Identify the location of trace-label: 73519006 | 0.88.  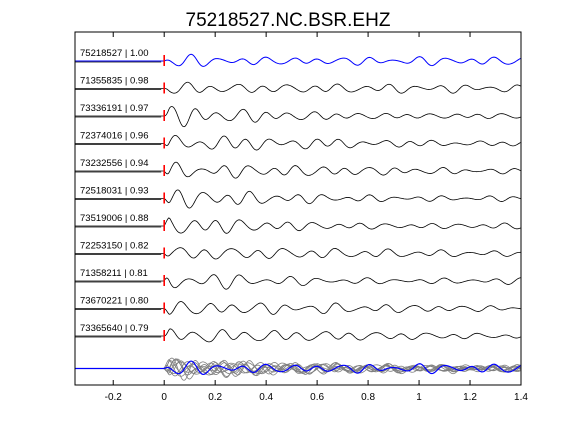
(114, 218).